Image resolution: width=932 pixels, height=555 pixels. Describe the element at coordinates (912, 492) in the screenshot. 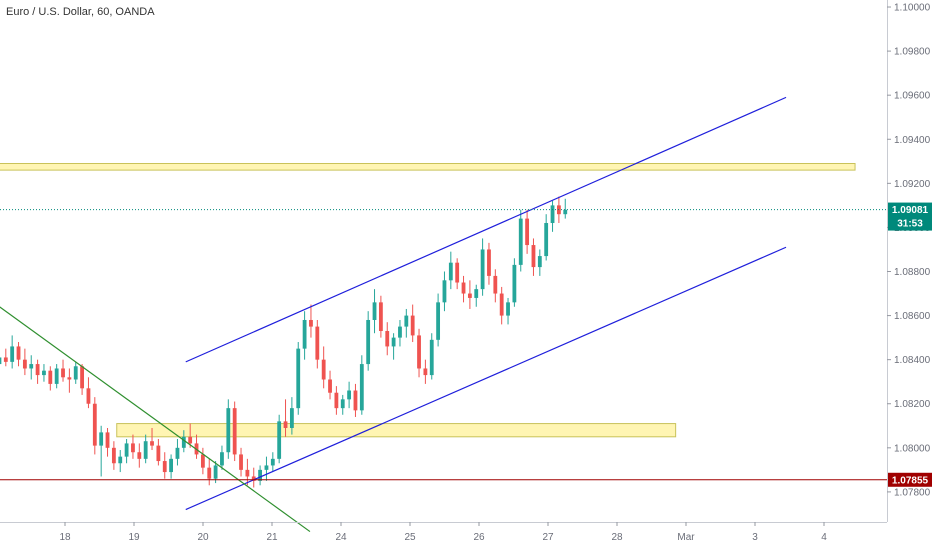

I see `price-tick-label: 1.07800` at that location.